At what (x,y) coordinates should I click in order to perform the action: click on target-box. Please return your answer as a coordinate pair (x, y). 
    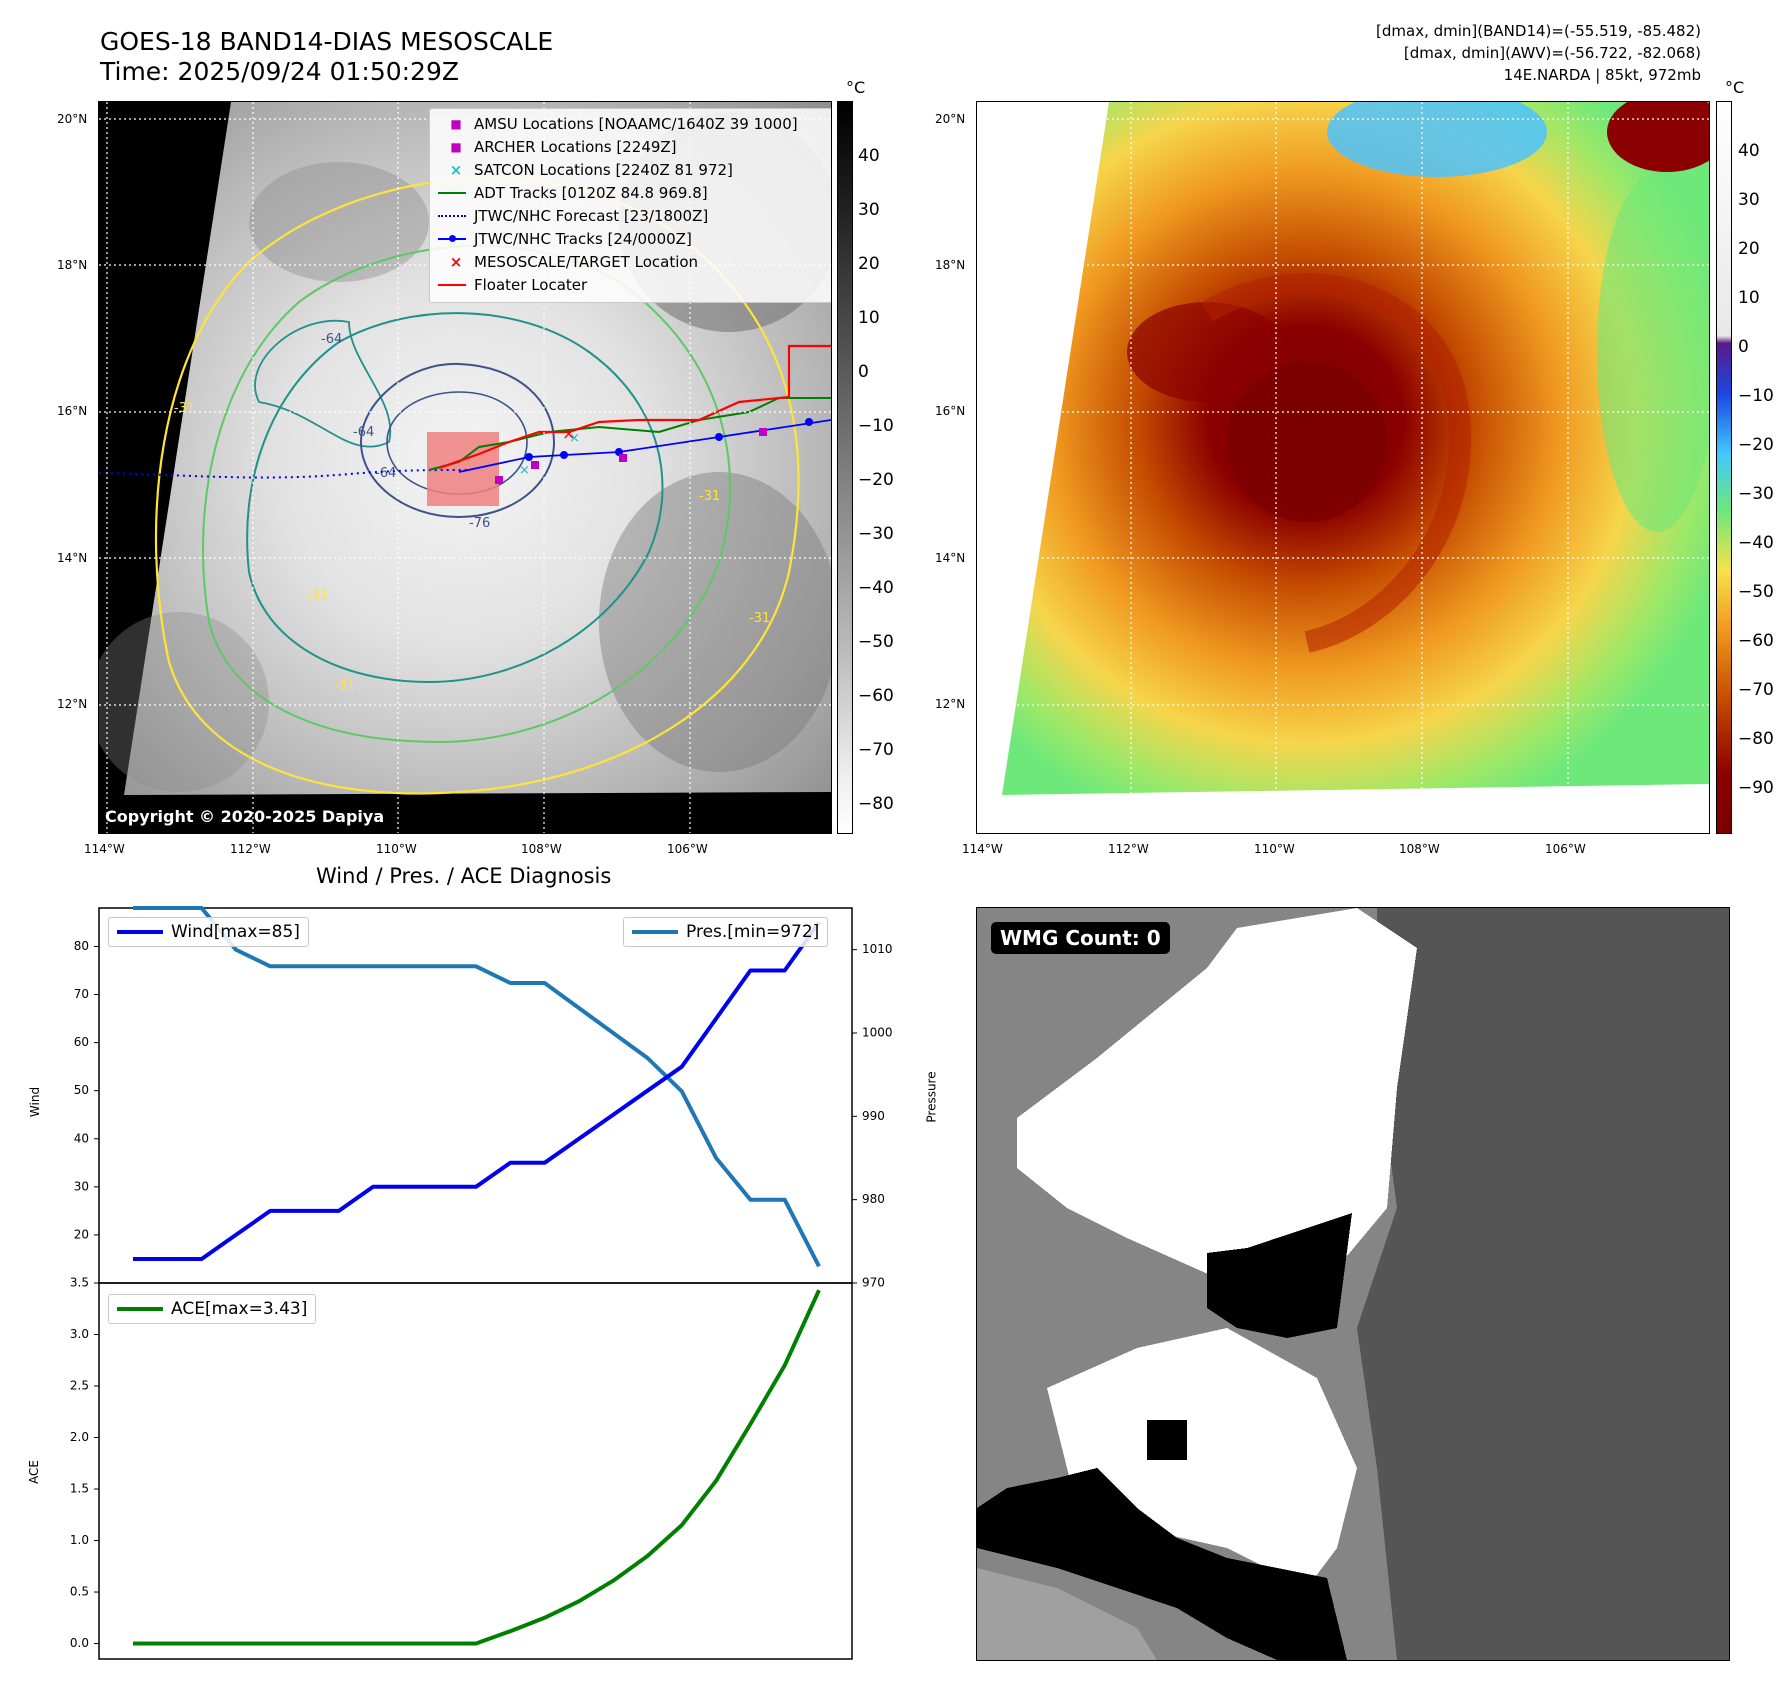
    Looking at the image, I should click on (463, 469).